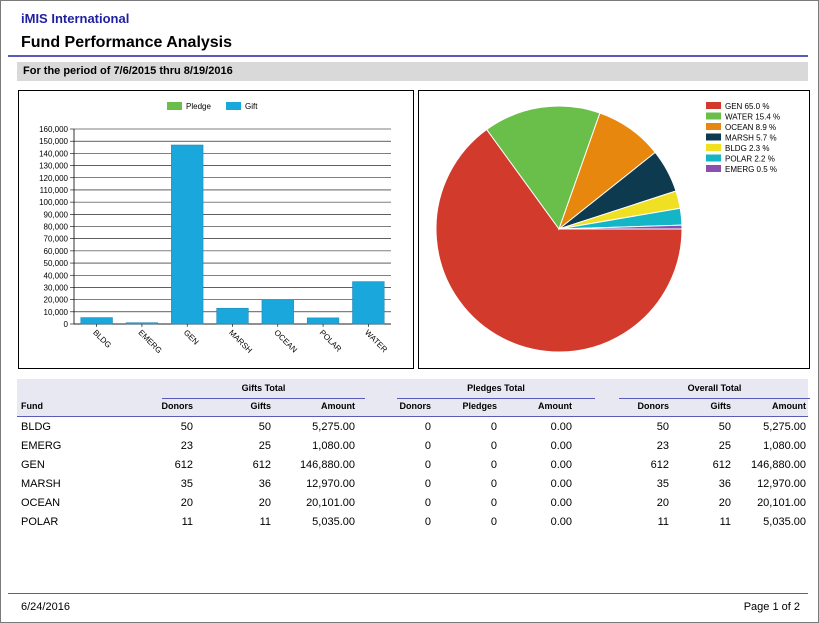 The image size is (819, 623). Describe the element at coordinates (56, 263) in the screenshot. I see `y-tick-label: 50,000` at that location.